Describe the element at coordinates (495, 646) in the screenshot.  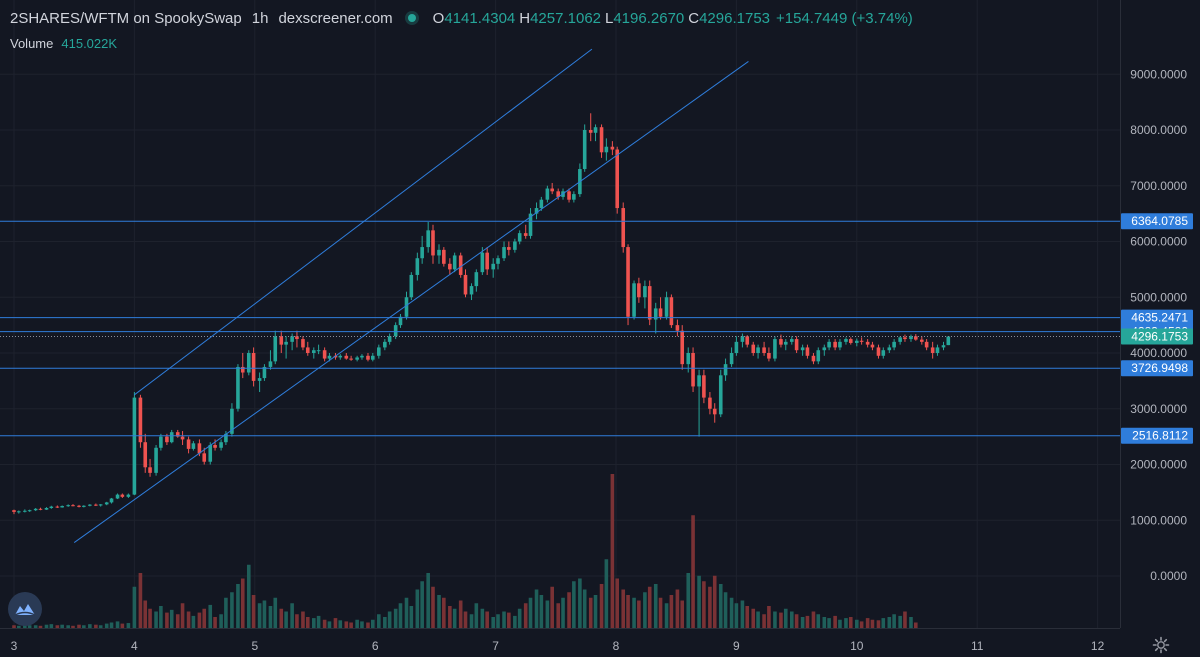
I see `time-tick-label: 7` at that location.